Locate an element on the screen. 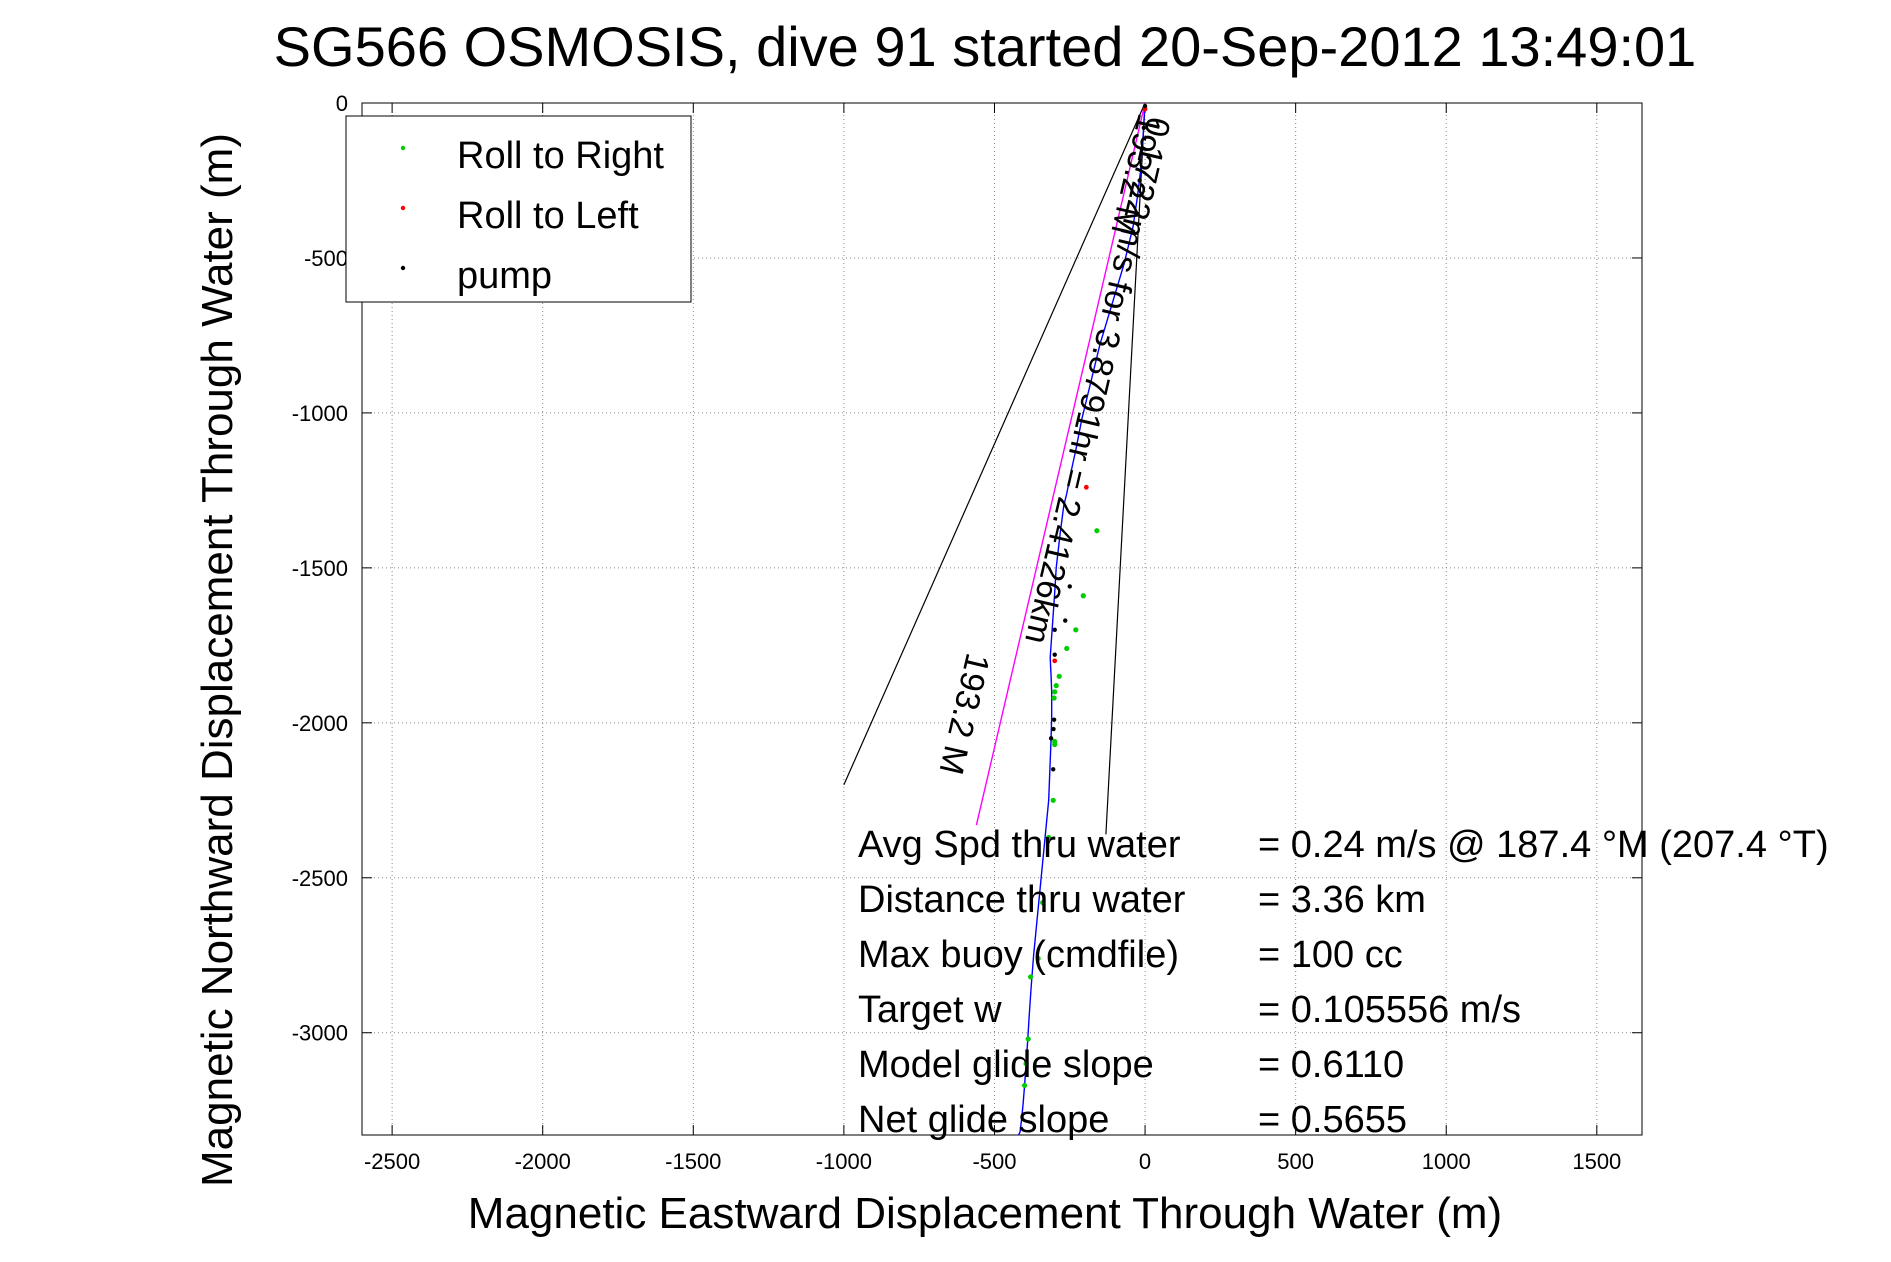 This screenshot has height=1262, width=1891. y-tick-label: -500 is located at coordinates (326, 258).